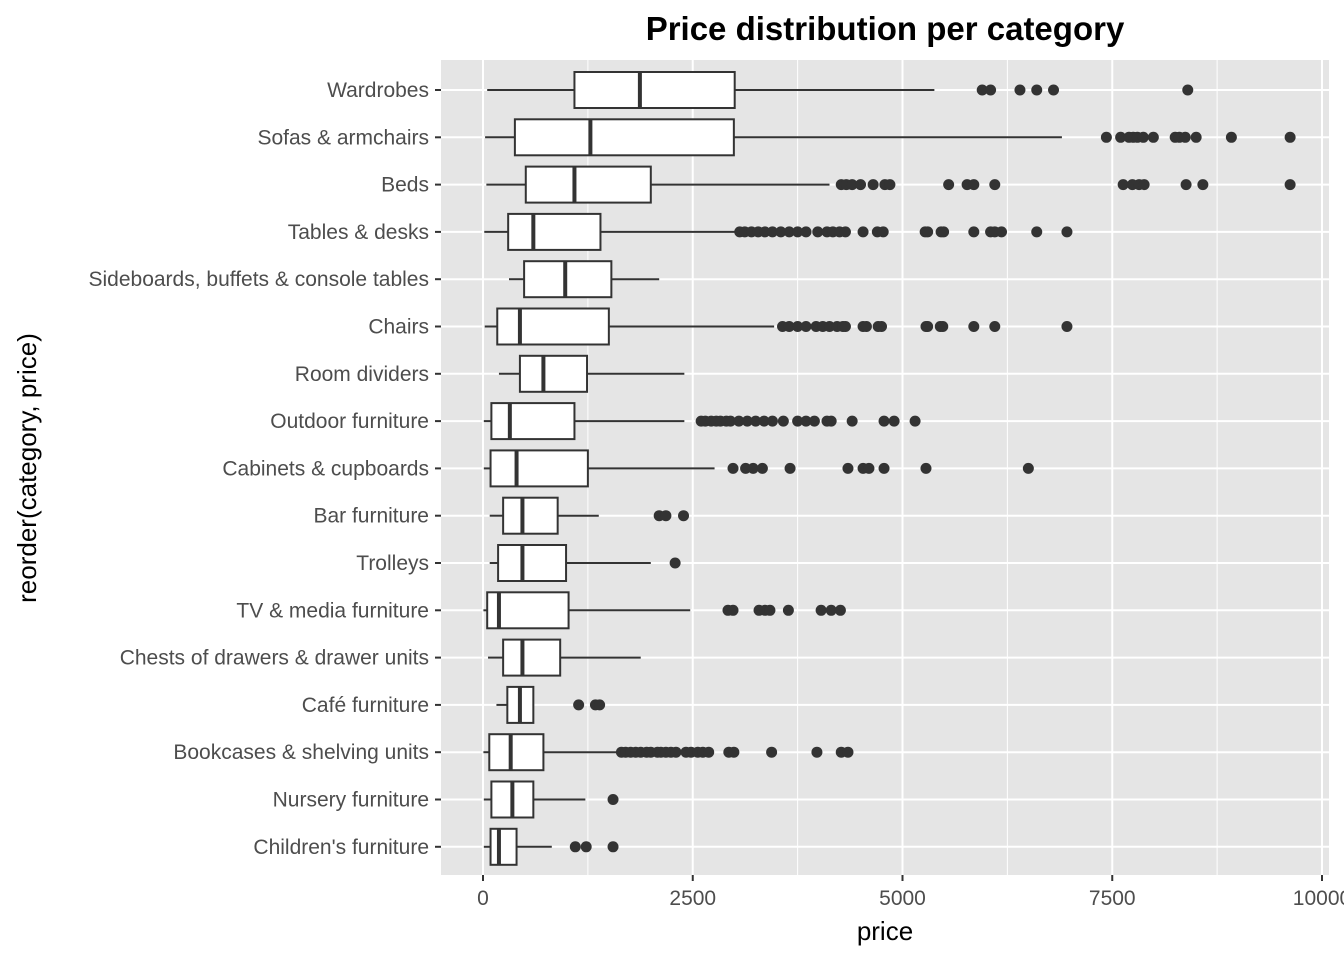 This screenshot has width=1344, height=960. I want to click on x-tick-labels: 0 2500 5000 7500 10000, so click(910, 892).